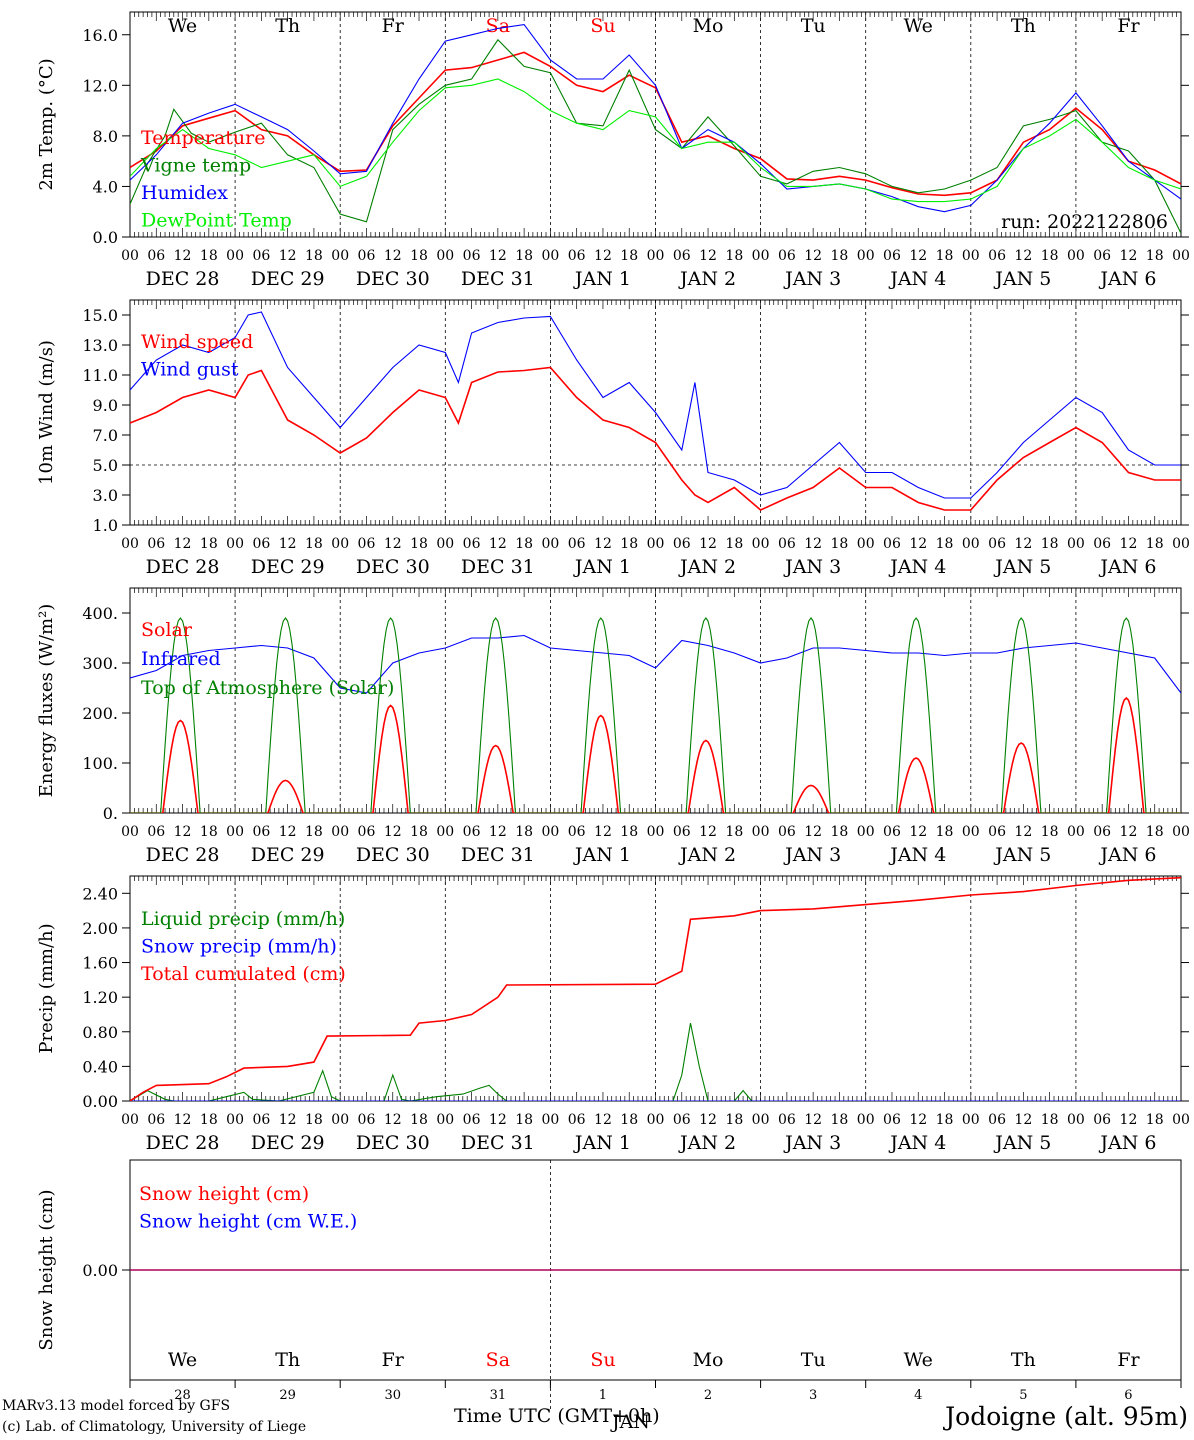  Describe the element at coordinates (203, 138) in the screenshot. I see `legend-entry: Temperature` at that location.